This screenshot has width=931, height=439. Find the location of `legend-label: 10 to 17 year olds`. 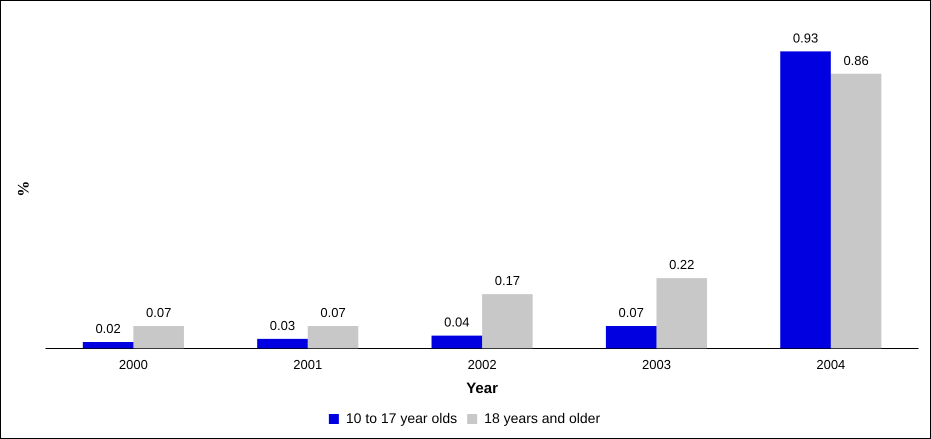

legend-label: 10 to 17 year olds is located at coordinates (402, 418).